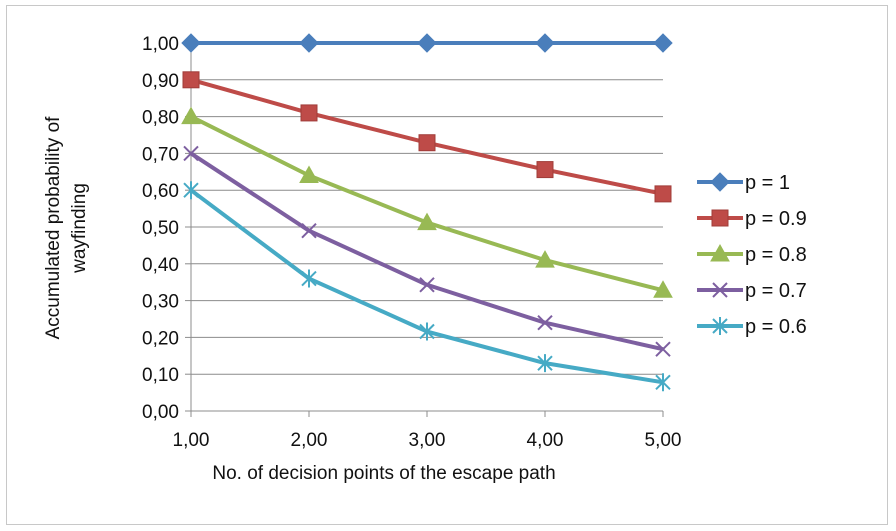  Describe the element at coordinates (66, 228) in the screenshot. I see `y-axis-title: Accumulated probability of wayfinding` at that location.